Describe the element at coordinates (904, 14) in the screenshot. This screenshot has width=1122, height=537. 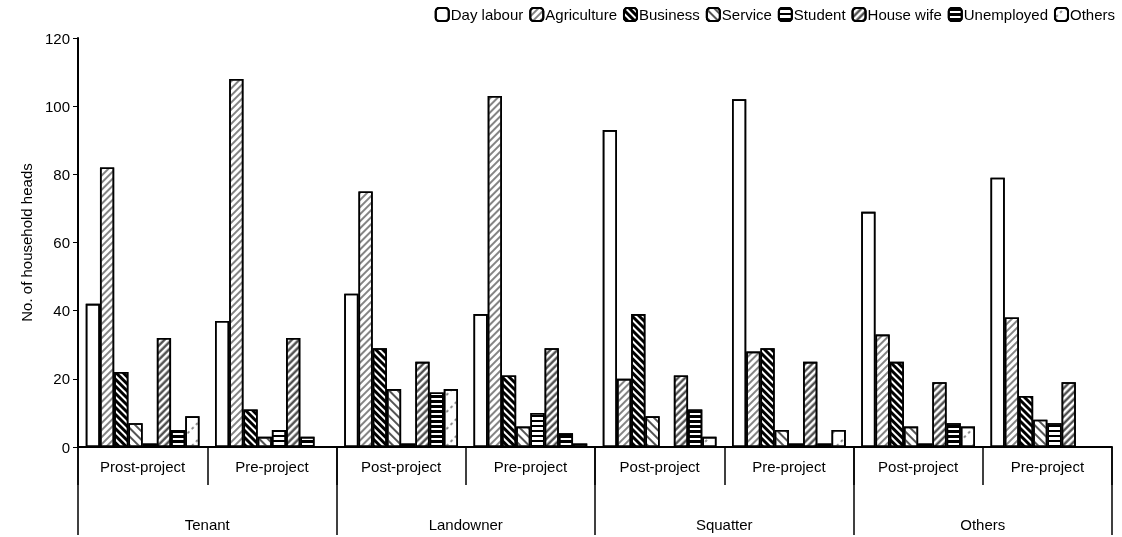
I see `legend-label: House wife` at that location.